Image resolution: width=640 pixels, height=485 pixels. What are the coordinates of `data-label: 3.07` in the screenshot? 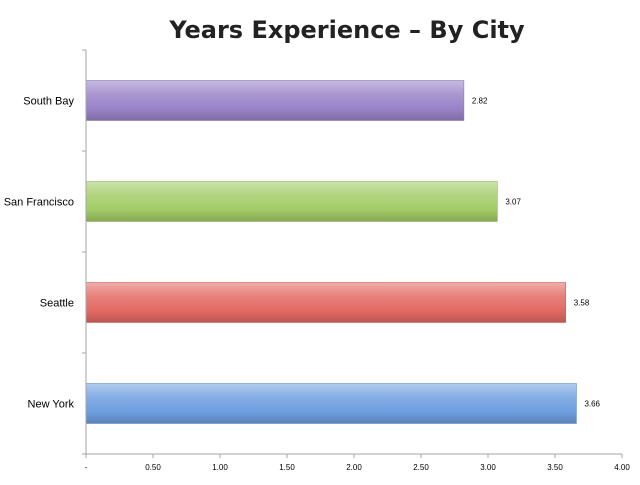 It's located at (513, 202).